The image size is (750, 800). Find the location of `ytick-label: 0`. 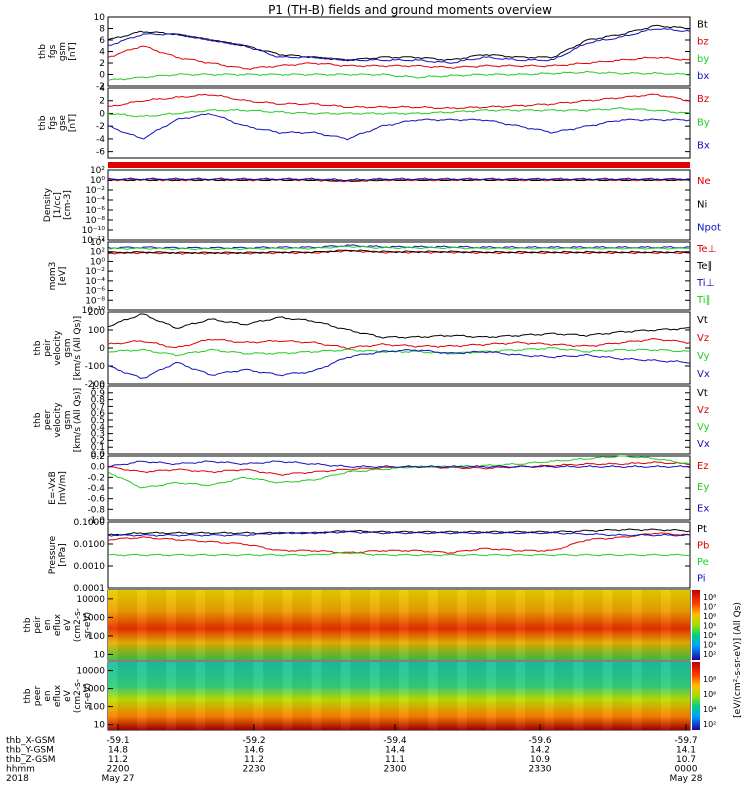

ytick-label: 0 is located at coordinates (102, 349).